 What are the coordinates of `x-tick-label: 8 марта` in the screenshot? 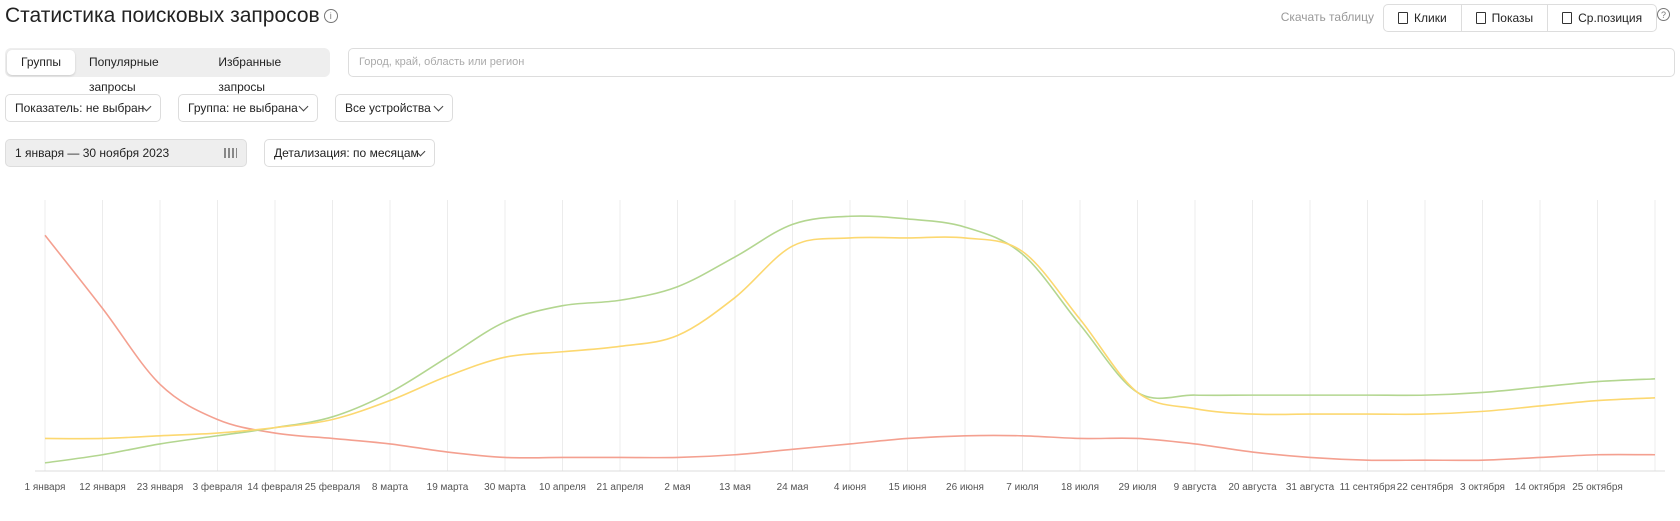 It's located at (390, 487).